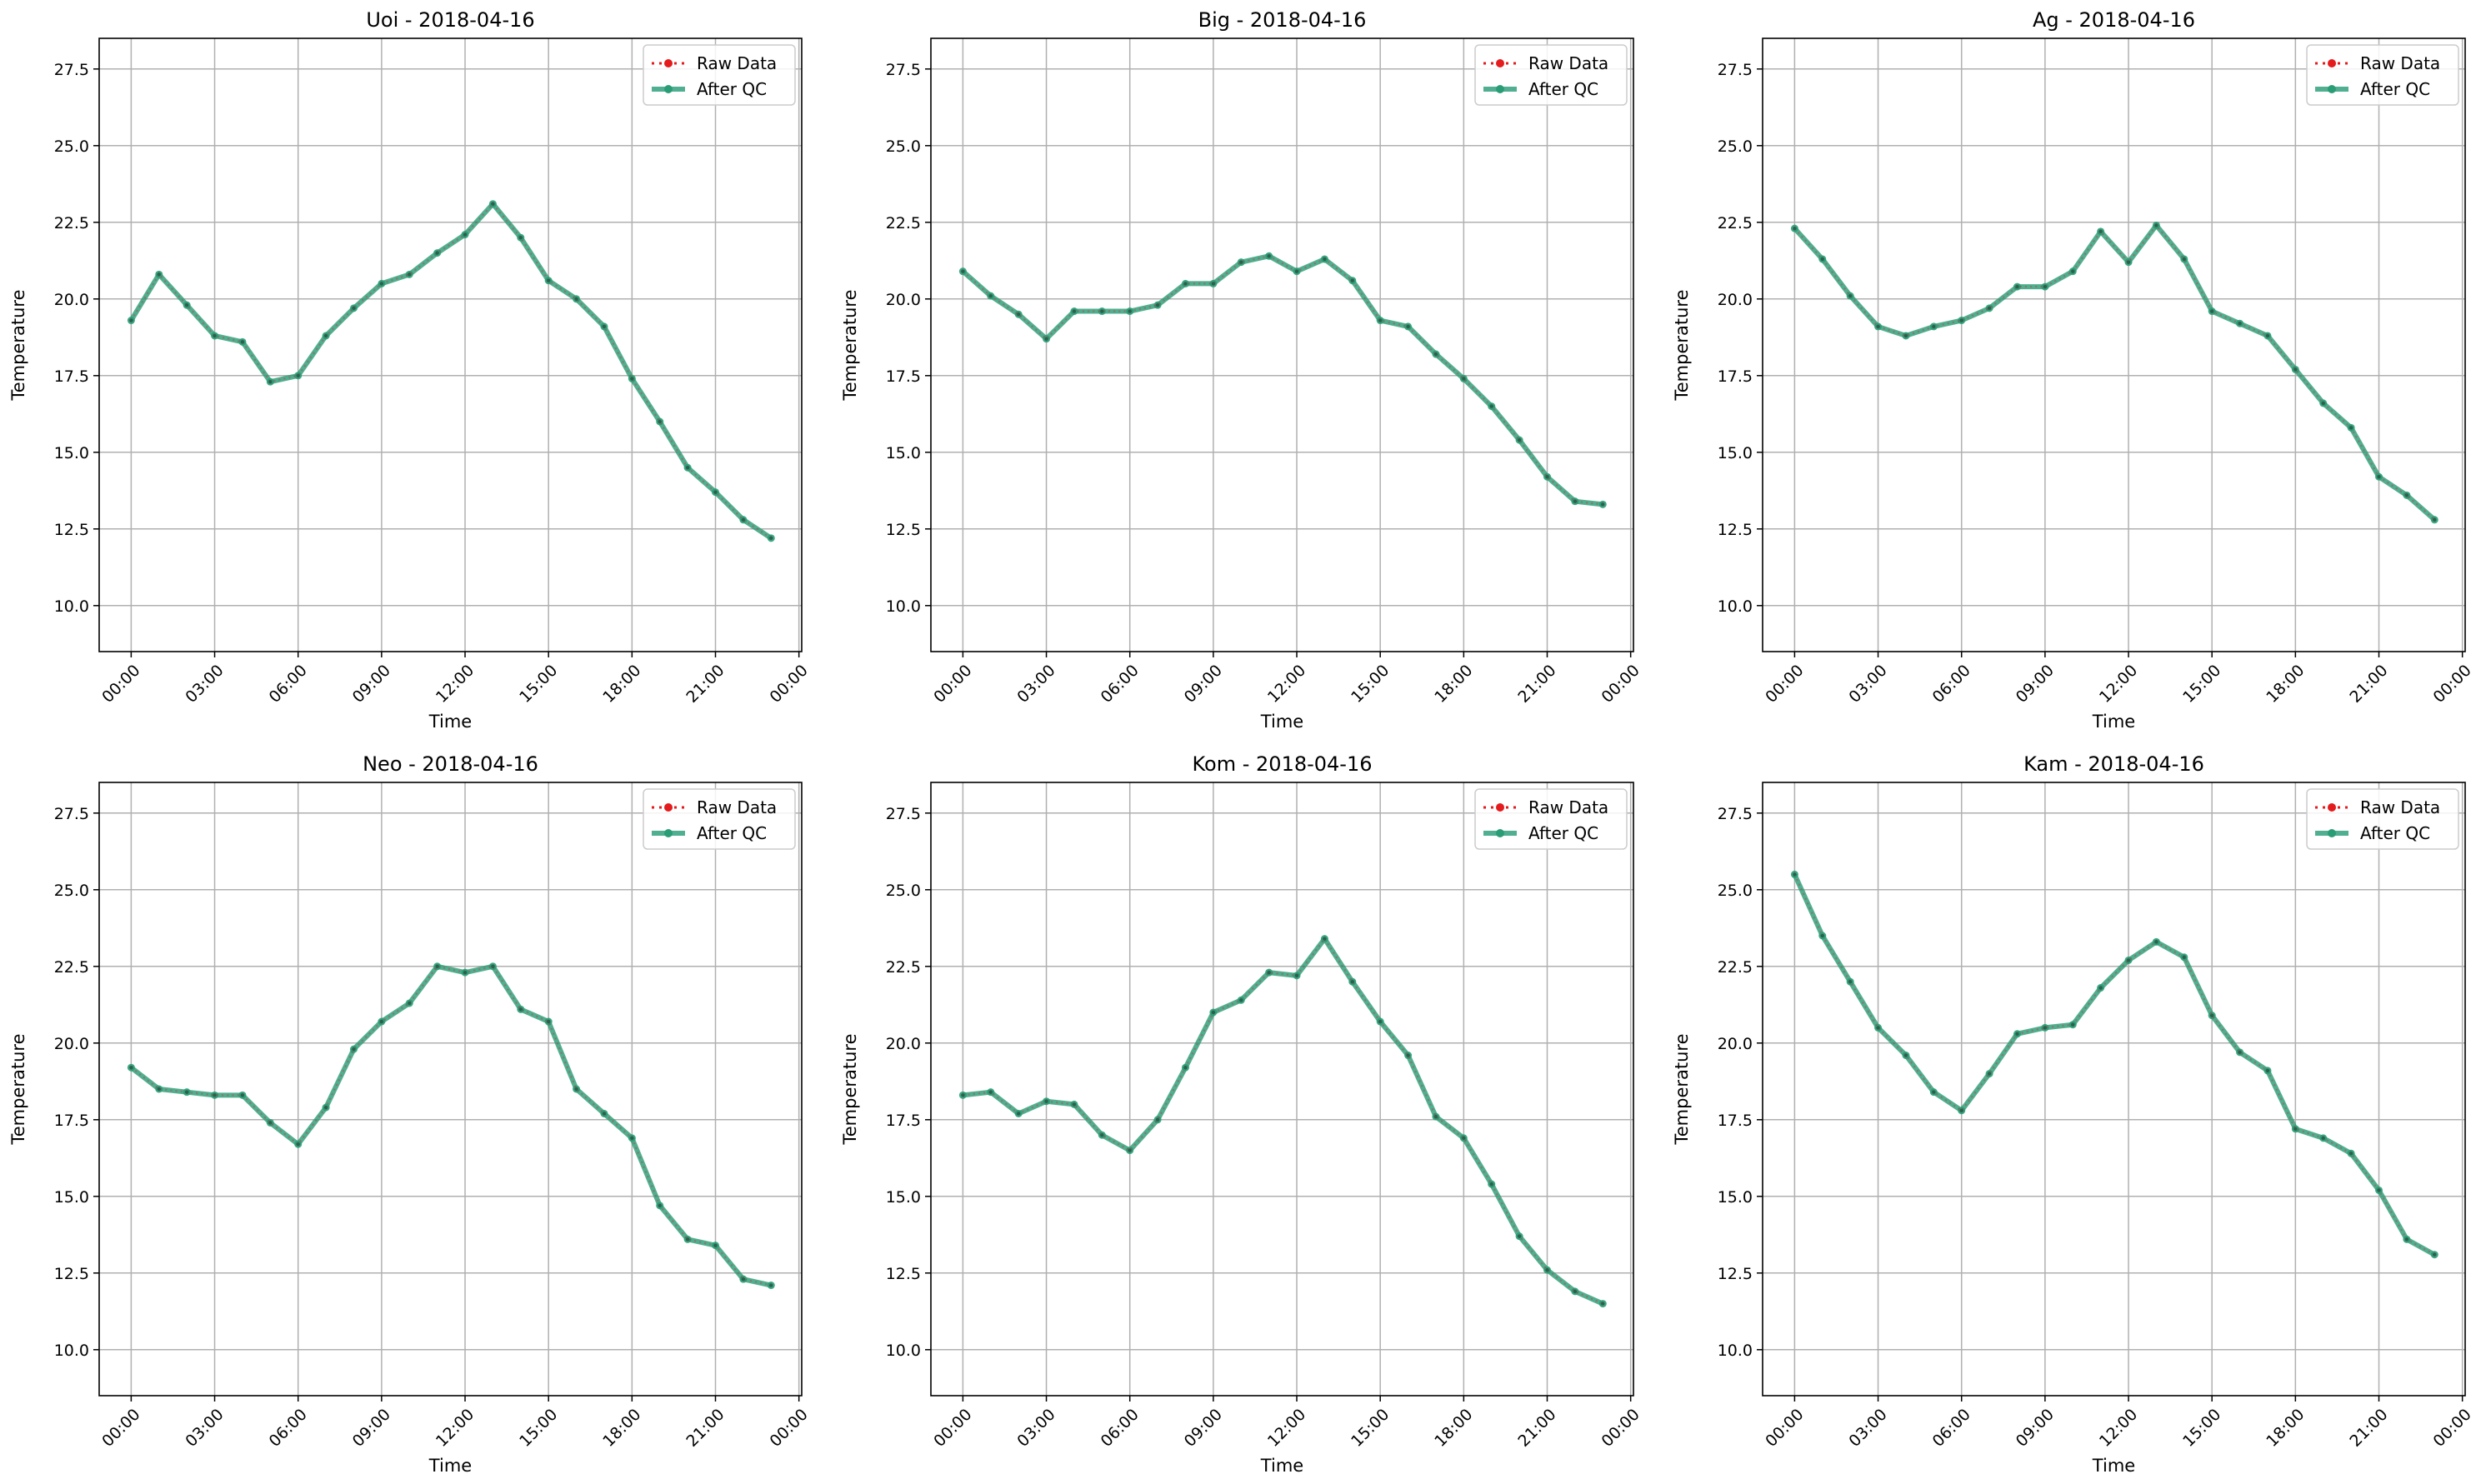 The image size is (2486, 1484). Describe the element at coordinates (456, 684) in the screenshot. I see `x-tick-label: 12:00` at that location.